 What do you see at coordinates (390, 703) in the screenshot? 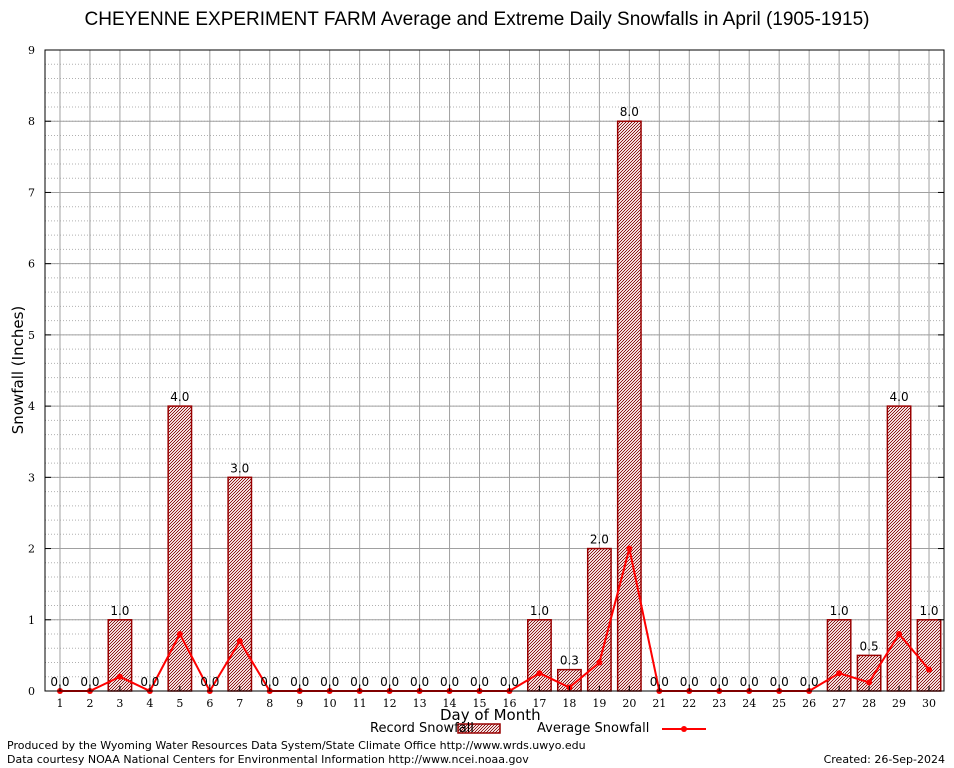
I see `x-tick-label: 12` at bounding box center [390, 703].